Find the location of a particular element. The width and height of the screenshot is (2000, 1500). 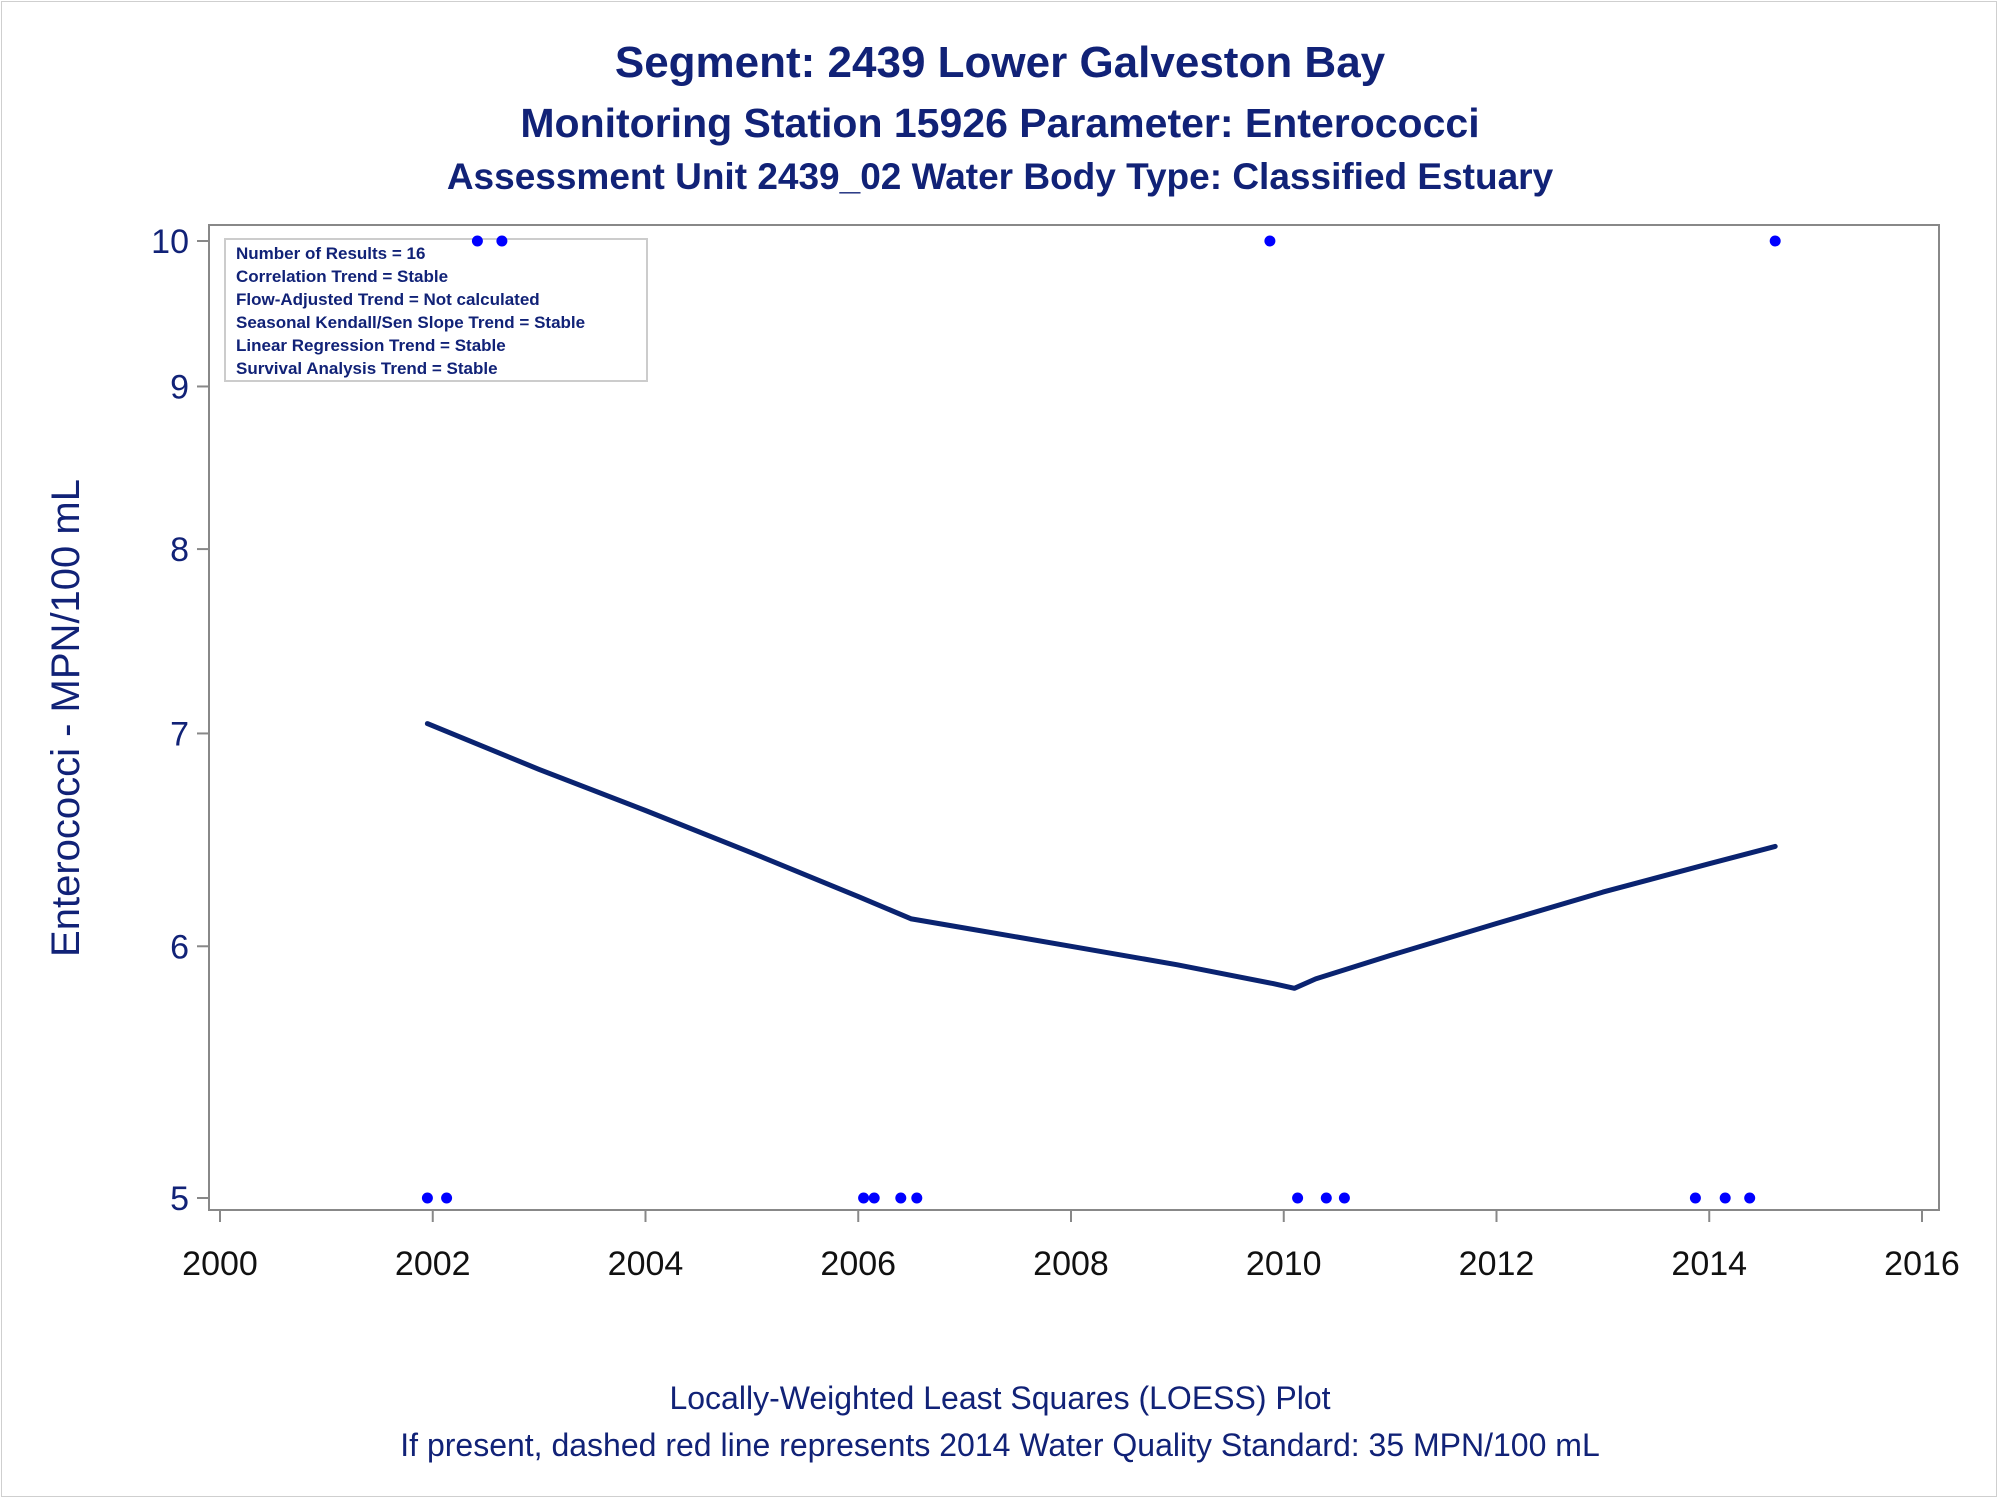

y-tick-label: 7 is located at coordinates (179, 734).